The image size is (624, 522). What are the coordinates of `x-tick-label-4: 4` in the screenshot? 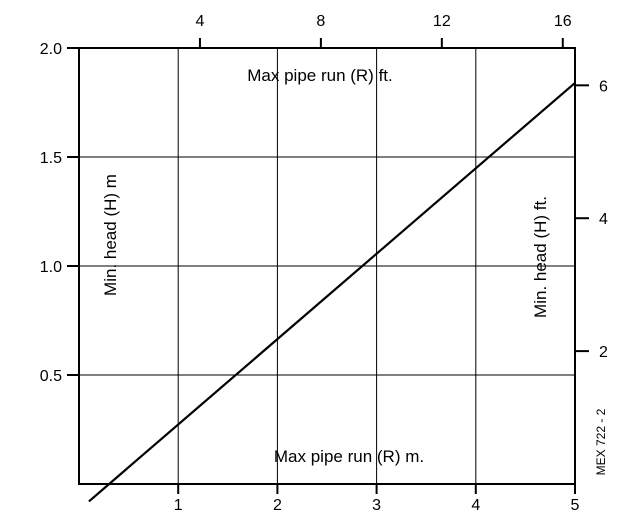 It's located at (475, 505).